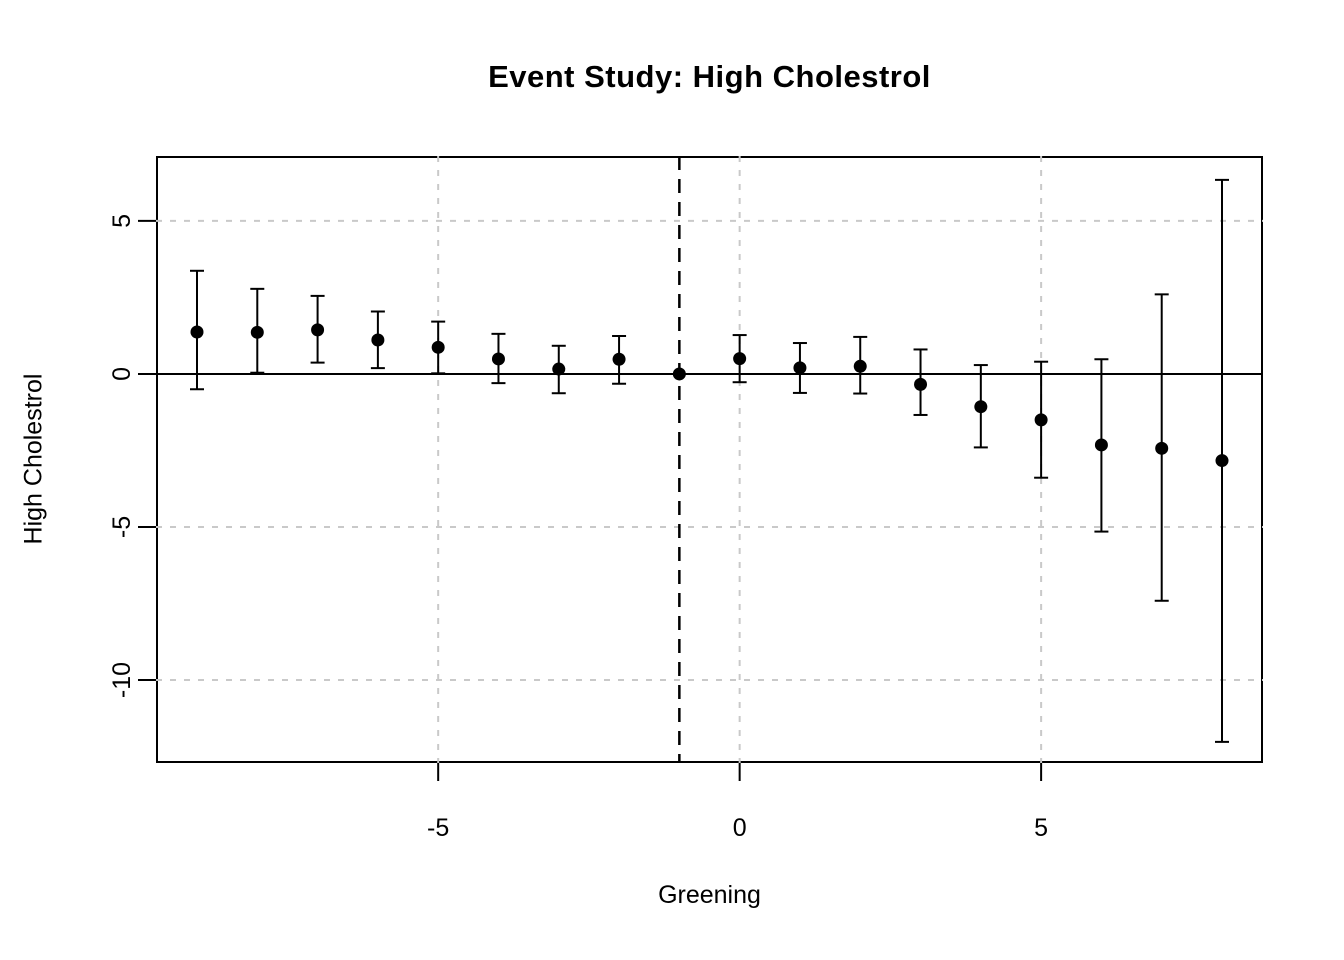  I want to click on y-tick-label: 0, so click(122, 374).